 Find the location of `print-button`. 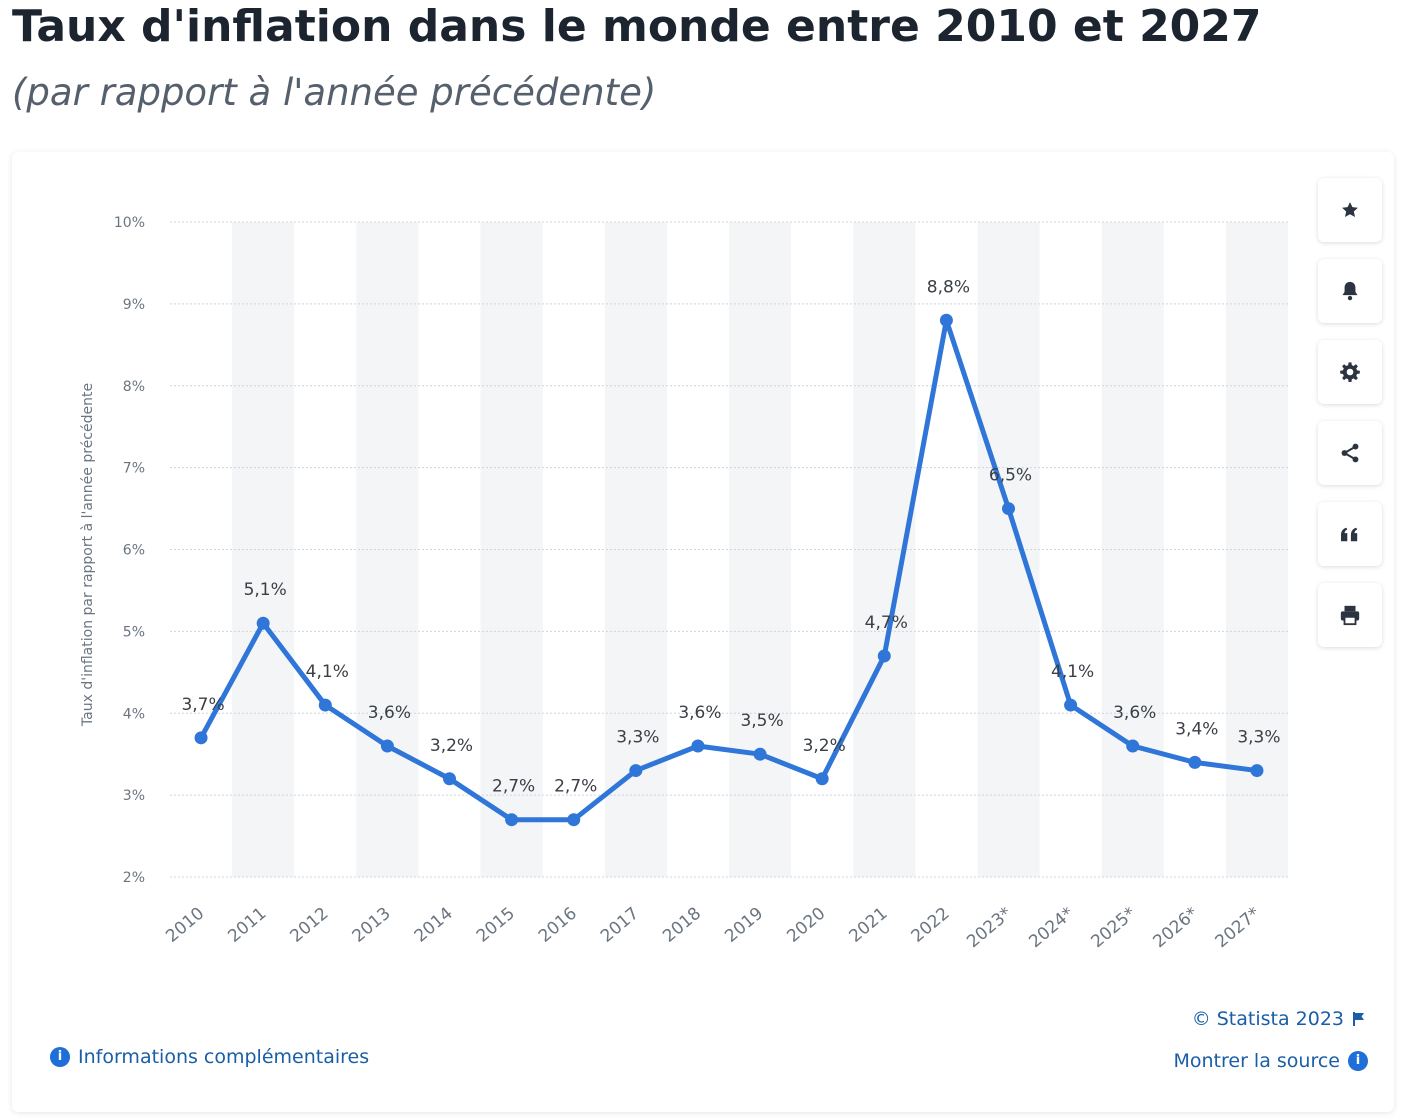

print-button is located at coordinates (1350, 615).